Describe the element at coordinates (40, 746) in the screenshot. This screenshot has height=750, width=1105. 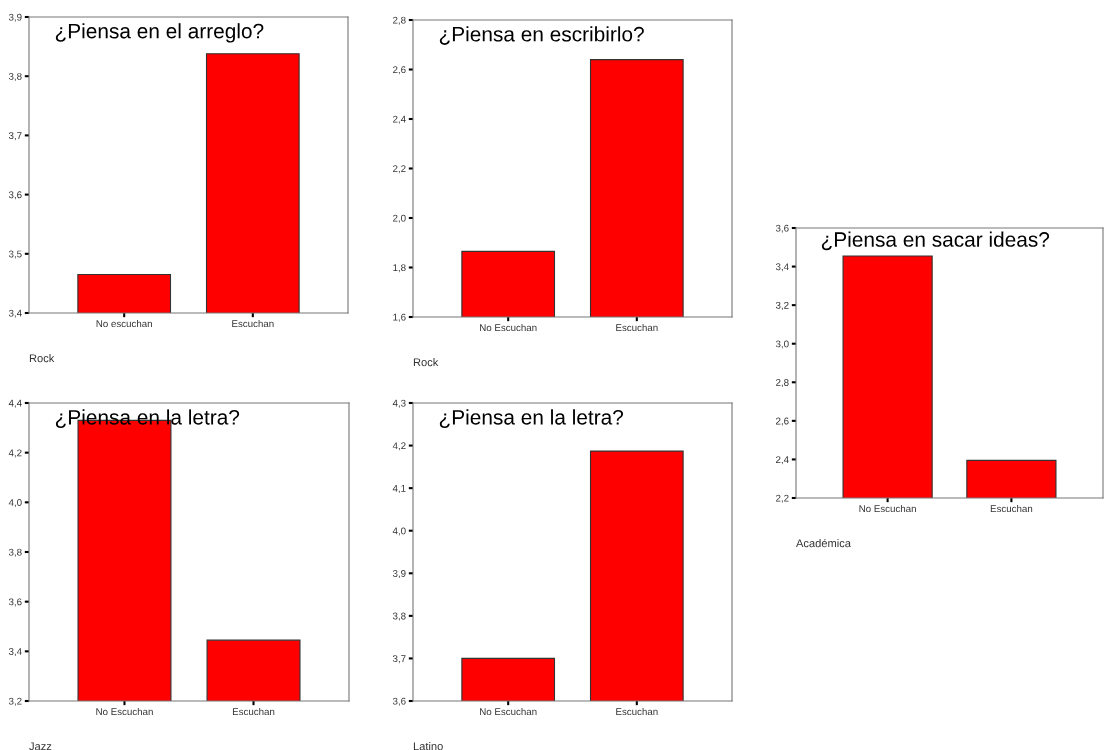
I see `x-axis-title: Jazz` at that location.